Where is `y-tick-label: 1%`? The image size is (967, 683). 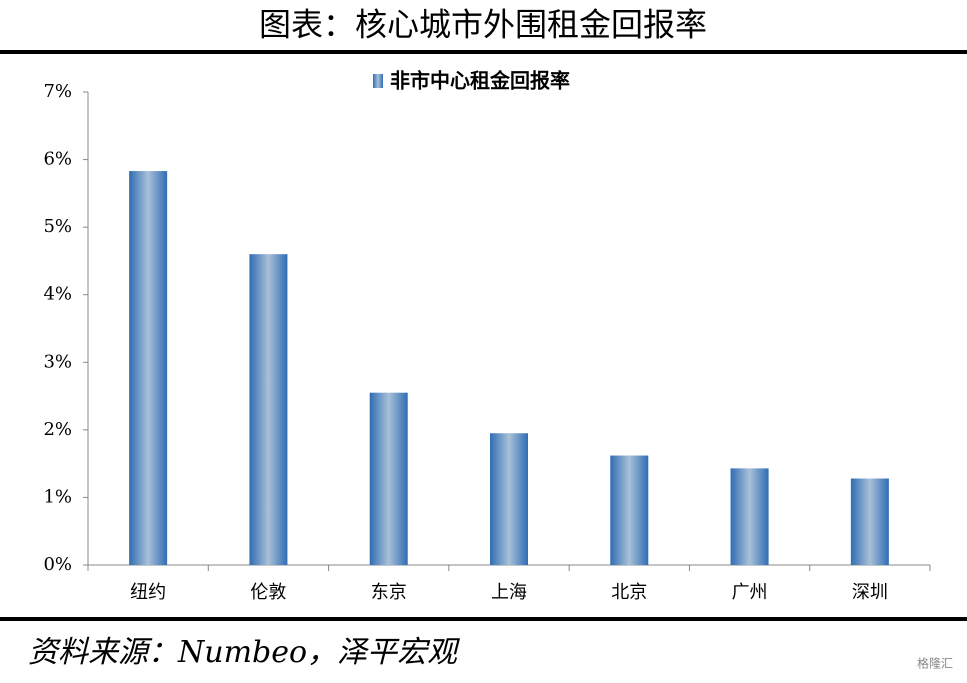
y-tick-label: 1% is located at coordinates (57, 496).